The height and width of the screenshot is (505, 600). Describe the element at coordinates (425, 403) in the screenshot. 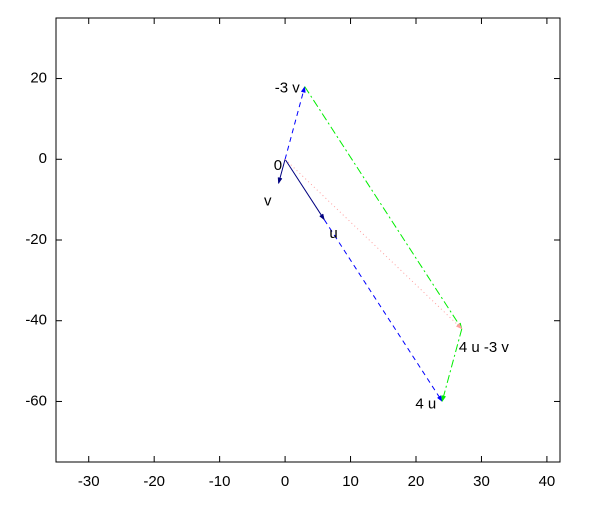

I see `point-label: 4 u` at that location.